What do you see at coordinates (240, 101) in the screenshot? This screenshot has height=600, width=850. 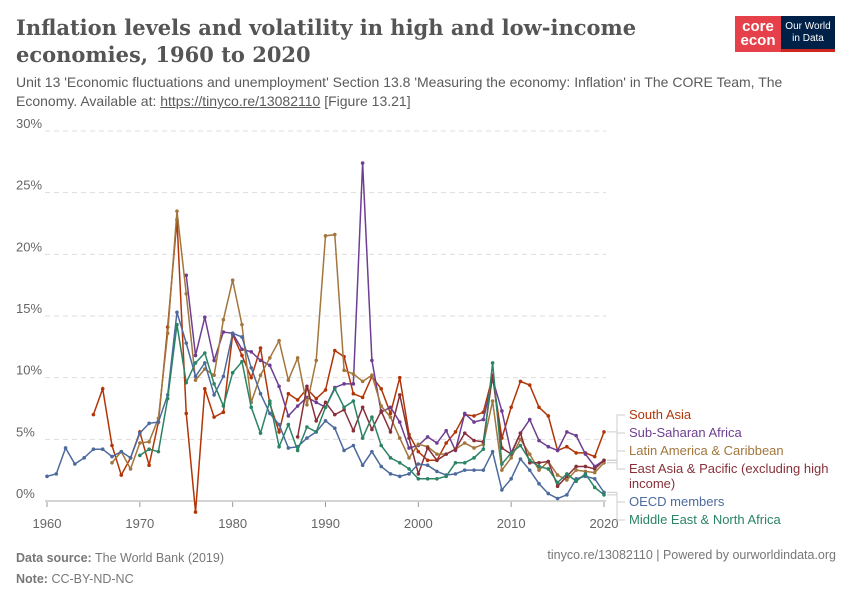 I see `subtitle-link: https://tinyco.re/13082110` at bounding box center [240, 101].